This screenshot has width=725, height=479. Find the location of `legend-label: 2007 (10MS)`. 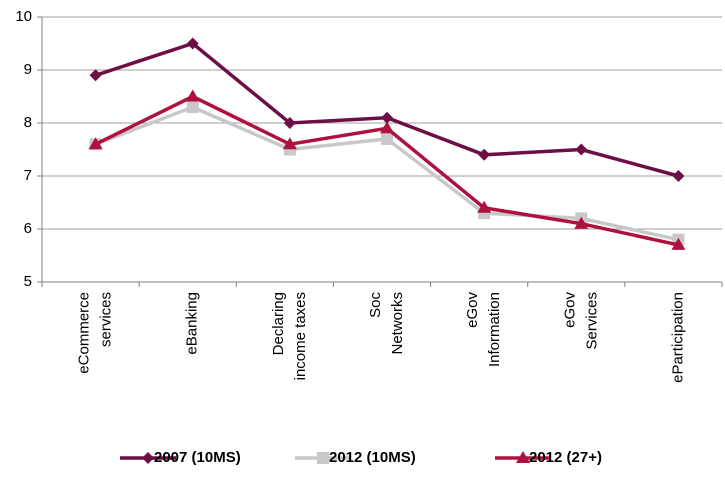

legend-label: 2007 (10MS) is located at coordinates (197, 457).